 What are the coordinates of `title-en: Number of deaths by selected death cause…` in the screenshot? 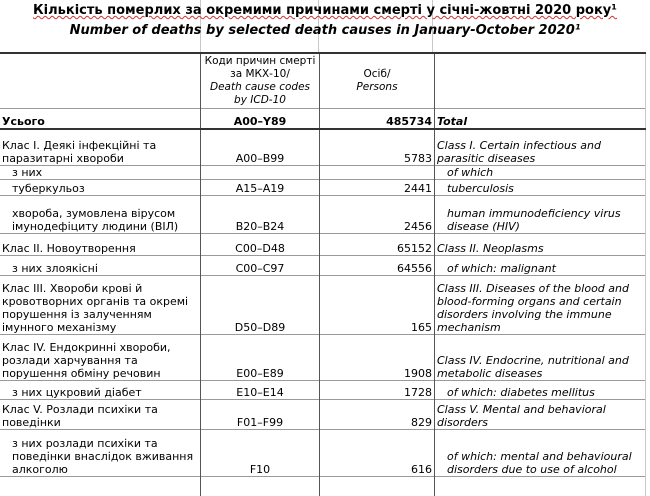 It's located at (325, 30).